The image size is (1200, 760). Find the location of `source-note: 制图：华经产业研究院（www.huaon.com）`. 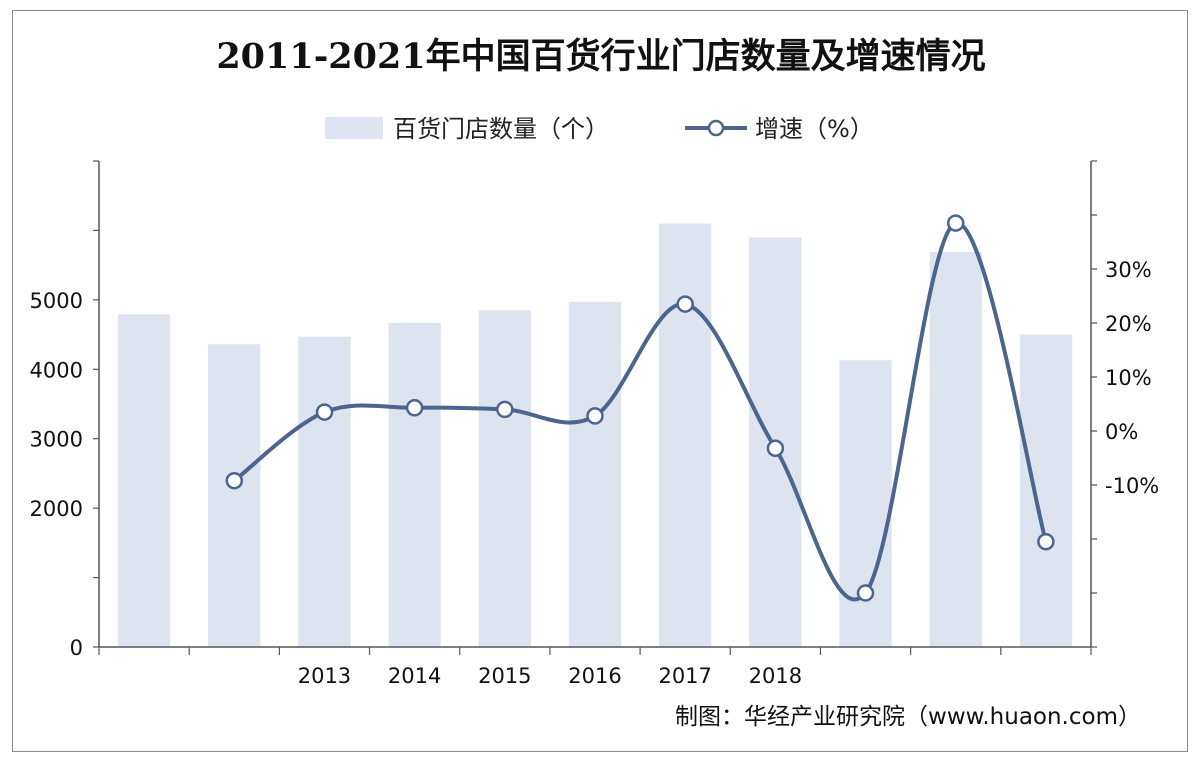

source-note: 制图：华经产业研究院（www.huaon.com） is located at coordinates (908, 717).